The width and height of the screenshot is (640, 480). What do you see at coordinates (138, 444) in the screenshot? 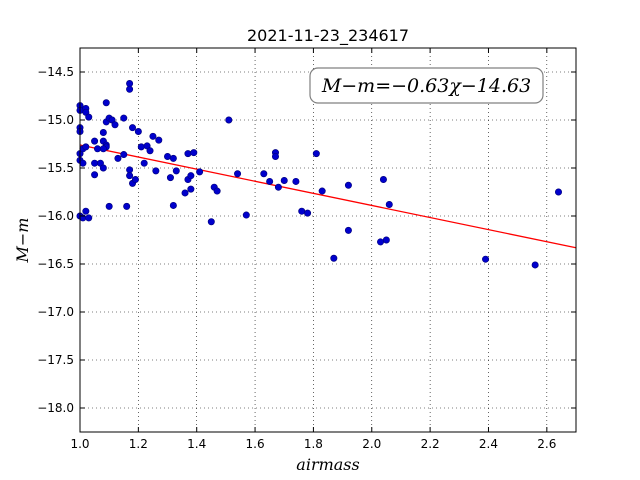
I see `x-tick-label: 1.2` at bounding box center [138, 444].